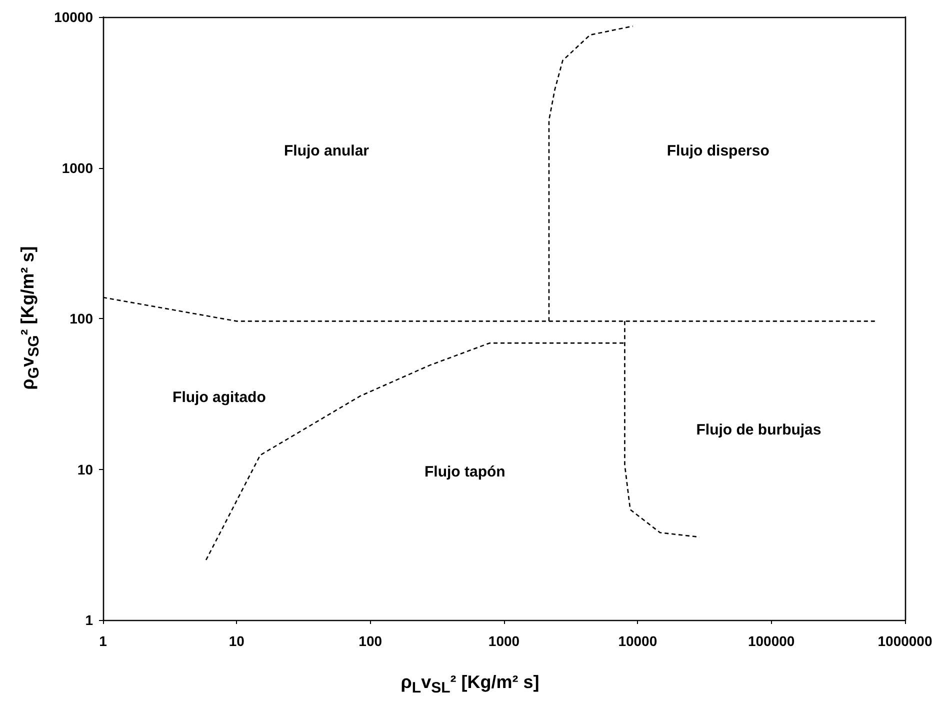  I want to click on x-tick-label: 1, so click(103, 641).